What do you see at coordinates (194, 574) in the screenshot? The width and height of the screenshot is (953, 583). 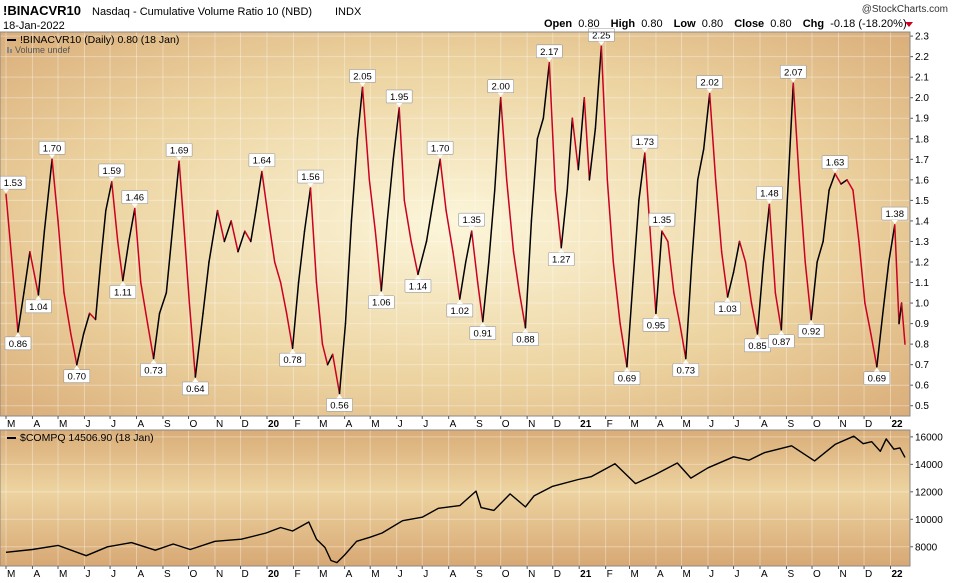 I see `x-tick-label: O` at bounding box center [194, 574].